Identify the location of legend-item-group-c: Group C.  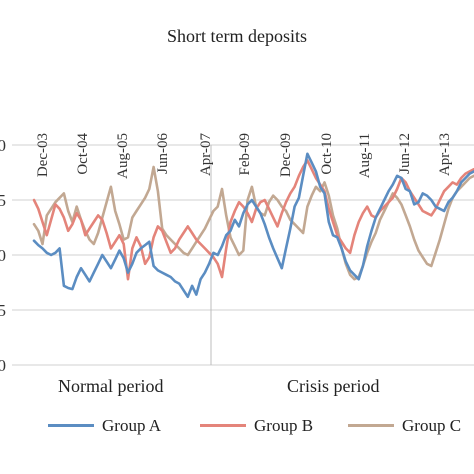
(404, 426).